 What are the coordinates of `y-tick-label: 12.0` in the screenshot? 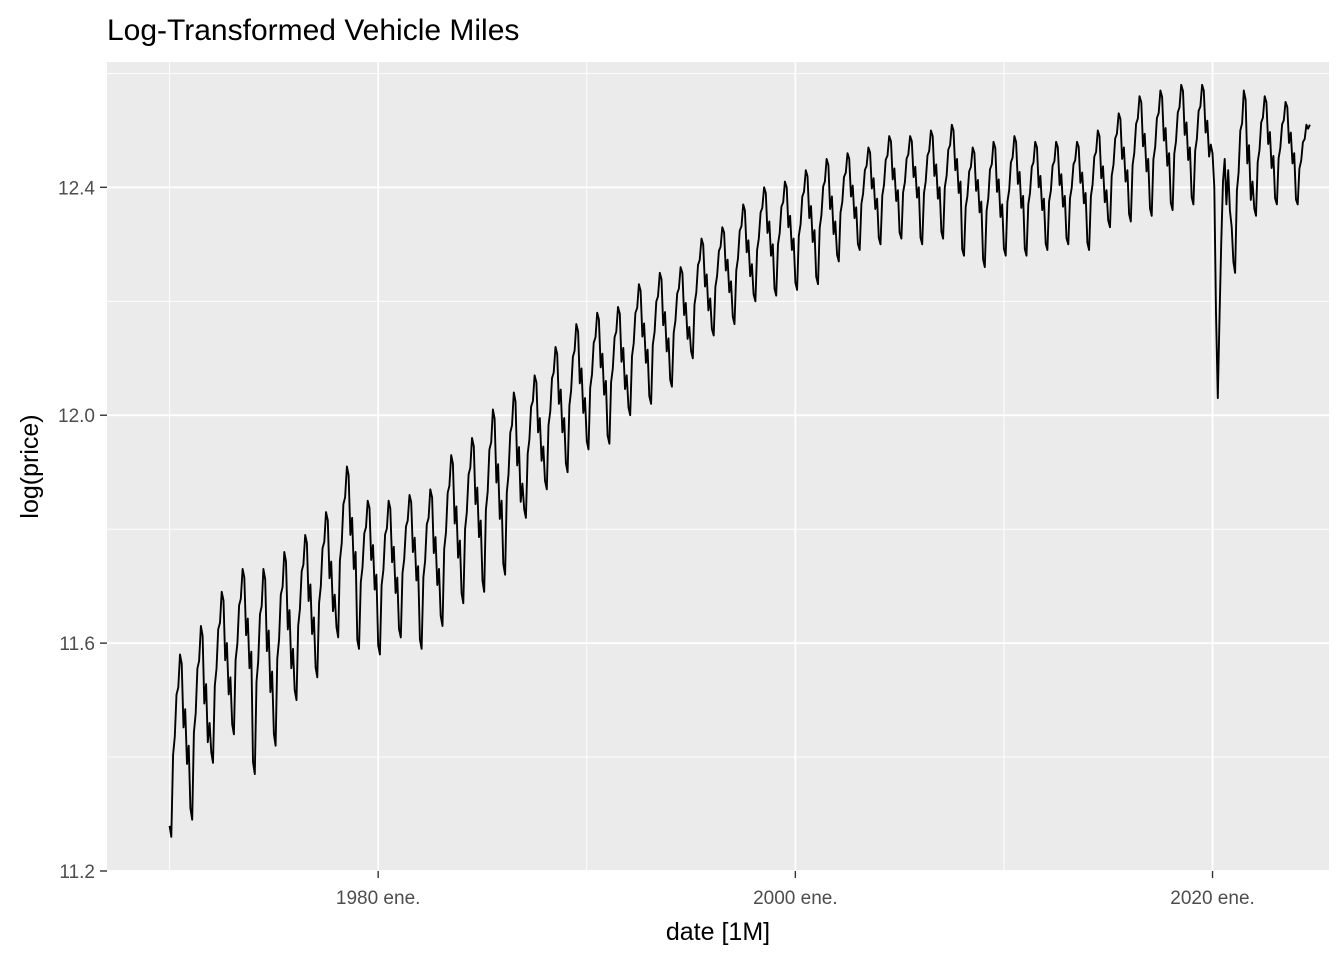 It's located at (76, 416).